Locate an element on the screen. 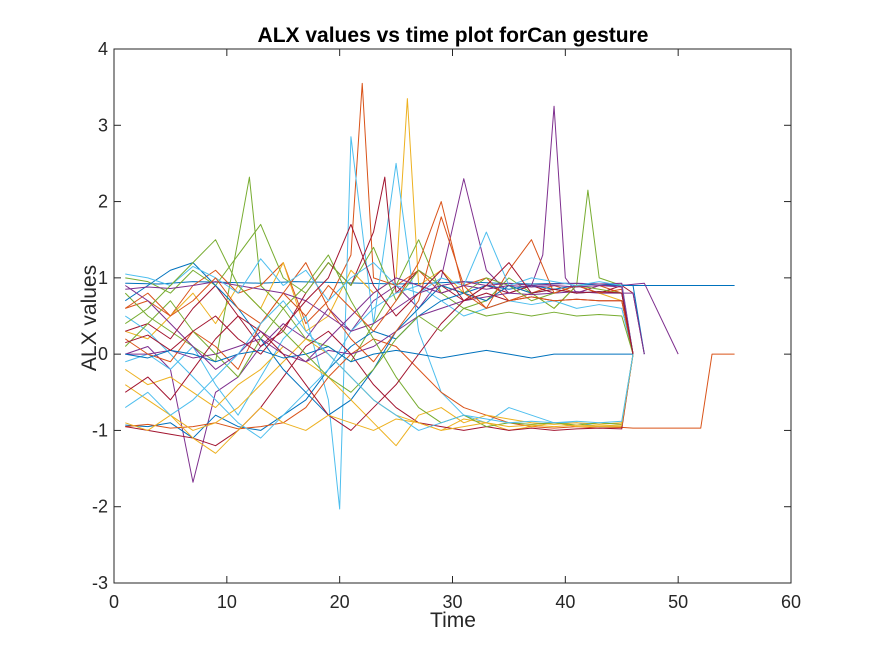  x-axis-title: Time is located at coordinates (453, 620).